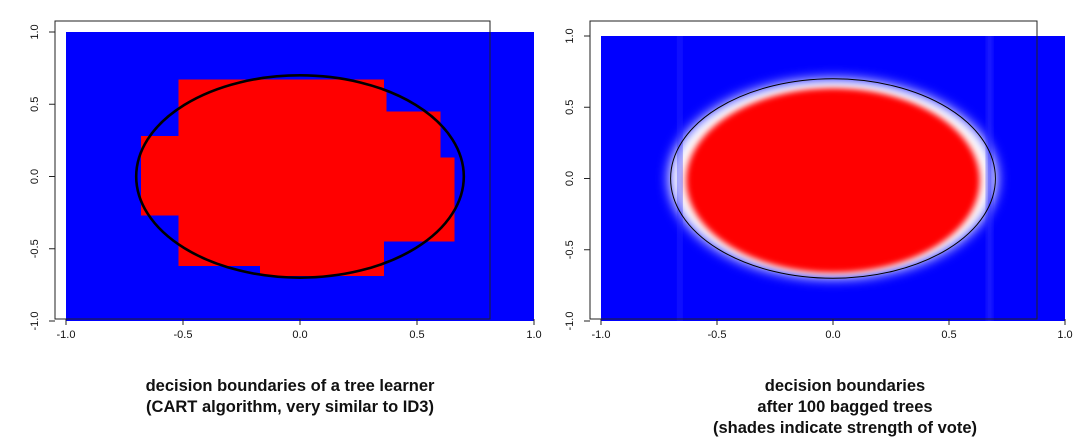 This screenshot has height=446, width=1087. I want to click on vote-strong-region, so click(833, 180).